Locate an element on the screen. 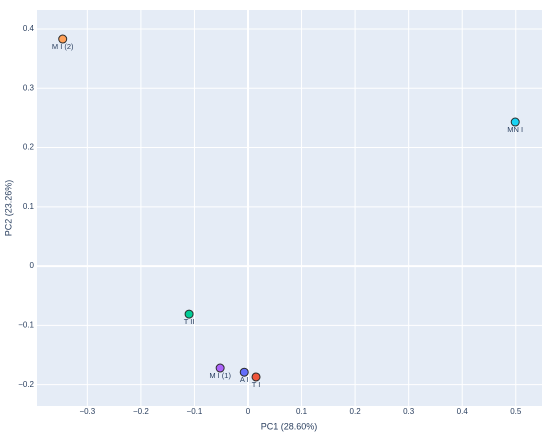 The height and width of the screenshot is (436, 550). point-label: T I is located at coordinates (256, 384).